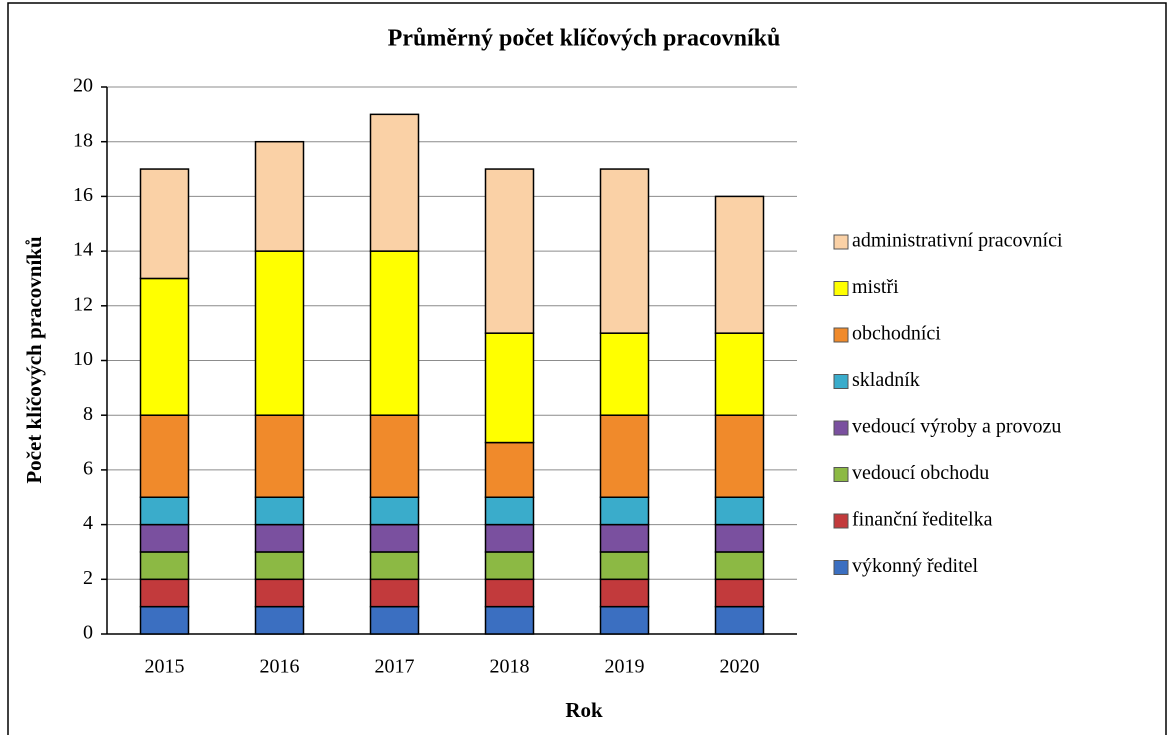 The height and width of the screenshot is (735, 1169). Describe the element at coordinates (584, 39) in the screenshot. I see `chart-title: Průměrný počet klíčových pracovníků` at that location.